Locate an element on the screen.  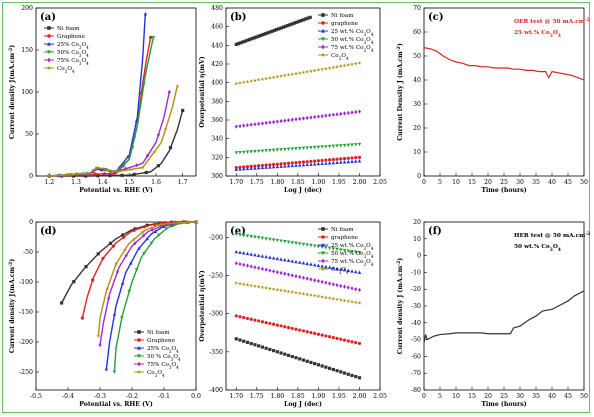
x-tick-label: 40 is located at coordinates (552, 396).